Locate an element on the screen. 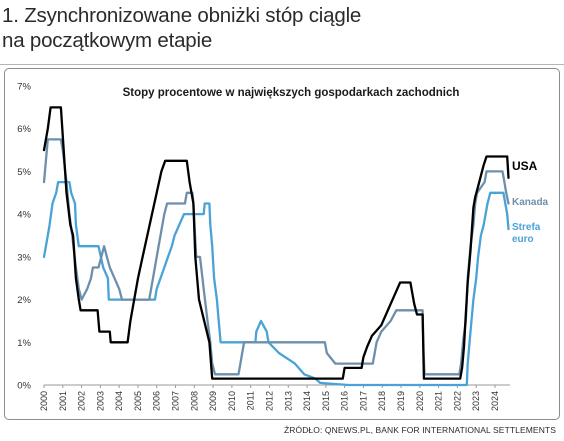 The image size is (564, 441). y-tick-label: 1% is located at coordinates (24, 343).